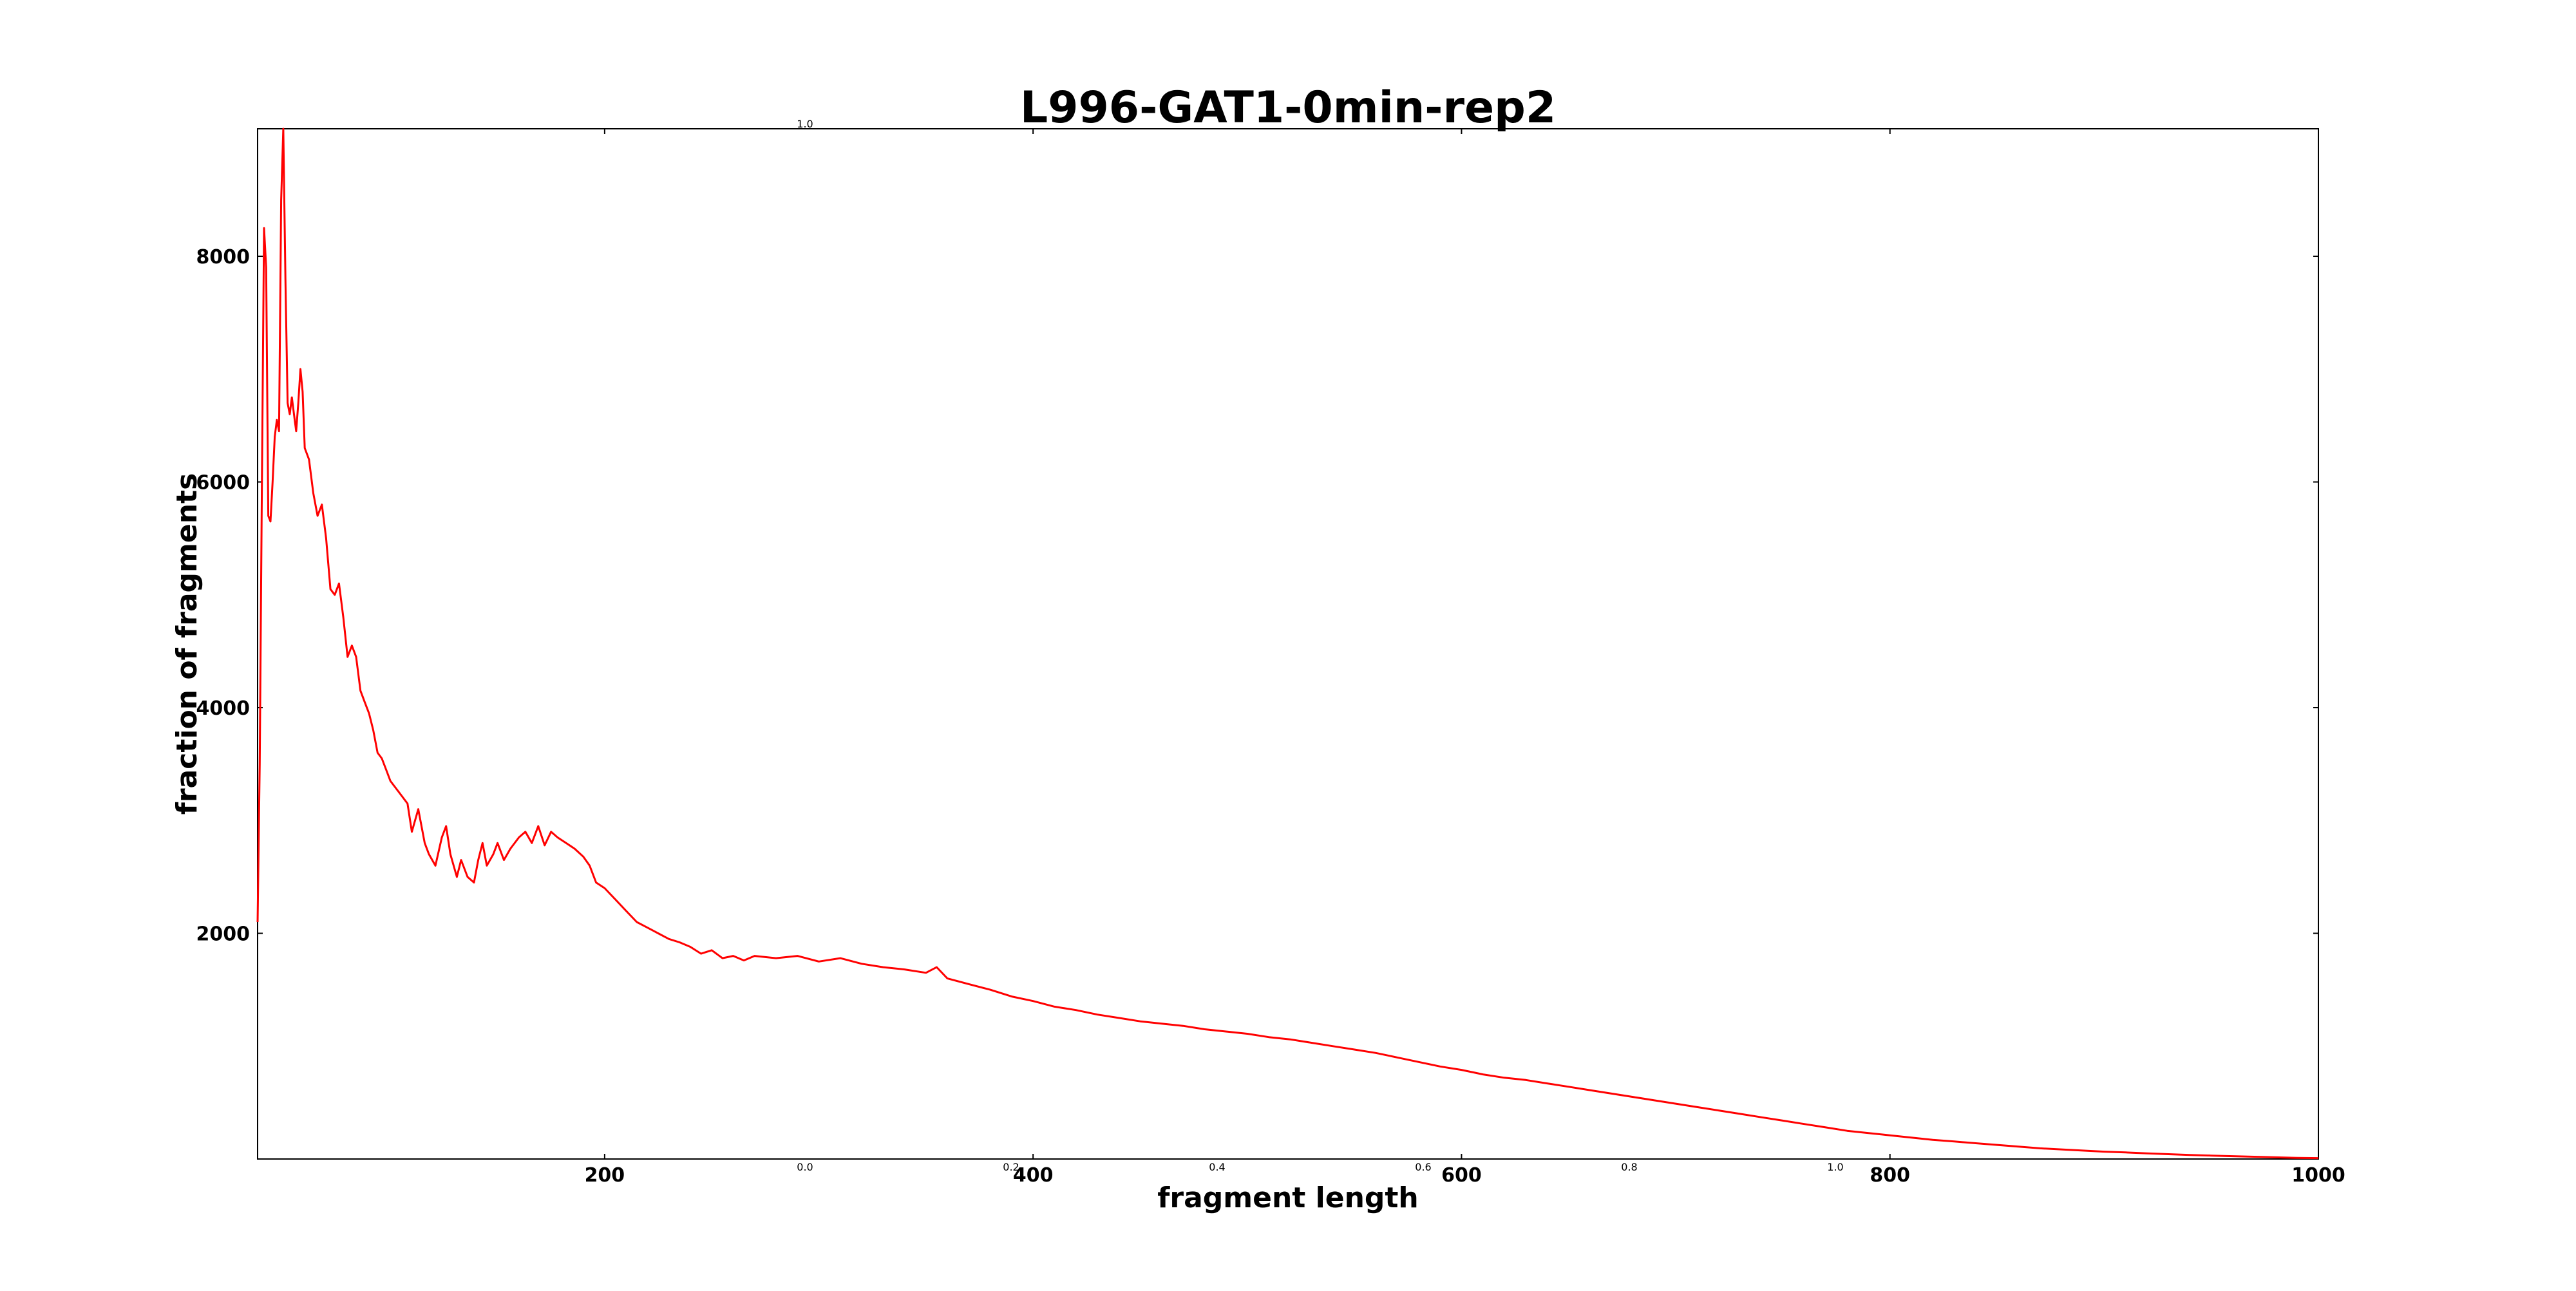  Describe the element at coordinates (187, 644) in the screenshot. I see `y-axis-label: fraction of fragments` at that location.